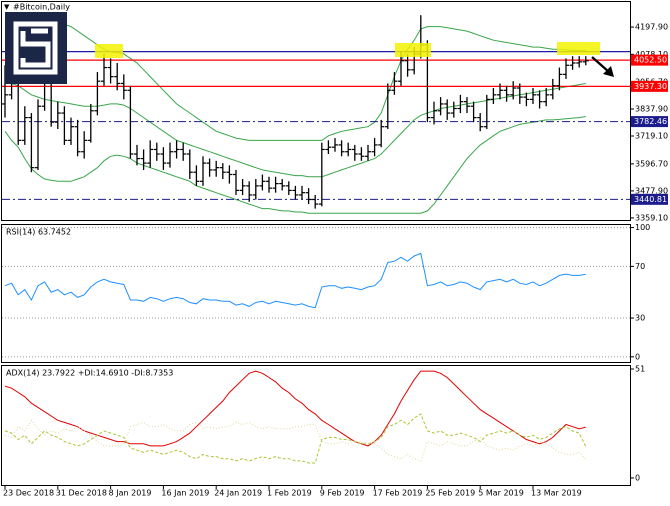 The width and height of the screenshot is (670, 506). Describe the element at coordinates (7, 7) in the screenshot. I see `menu-arrow: ▼` at that location.